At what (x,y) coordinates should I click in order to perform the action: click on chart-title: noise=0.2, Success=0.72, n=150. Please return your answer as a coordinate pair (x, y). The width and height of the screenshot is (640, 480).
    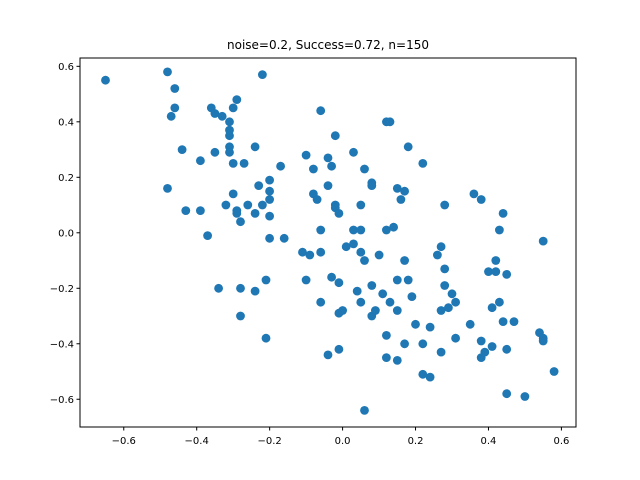
    Looking at the image, I should click on (328, 45).